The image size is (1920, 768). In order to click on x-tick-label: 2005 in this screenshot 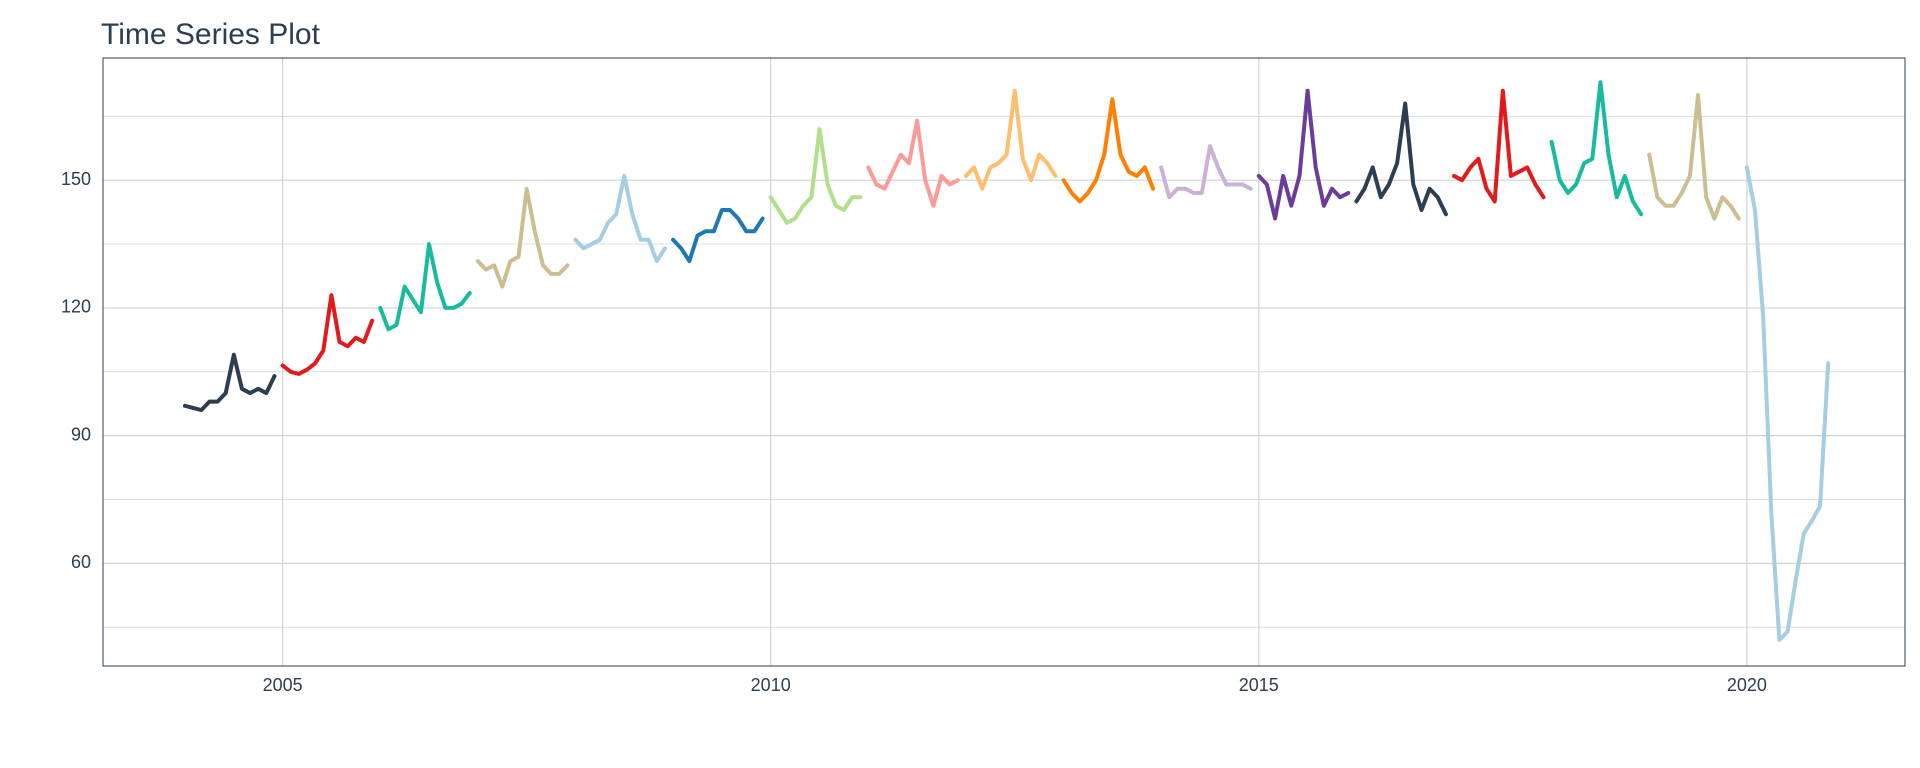, I will do `click(283, 685)`.